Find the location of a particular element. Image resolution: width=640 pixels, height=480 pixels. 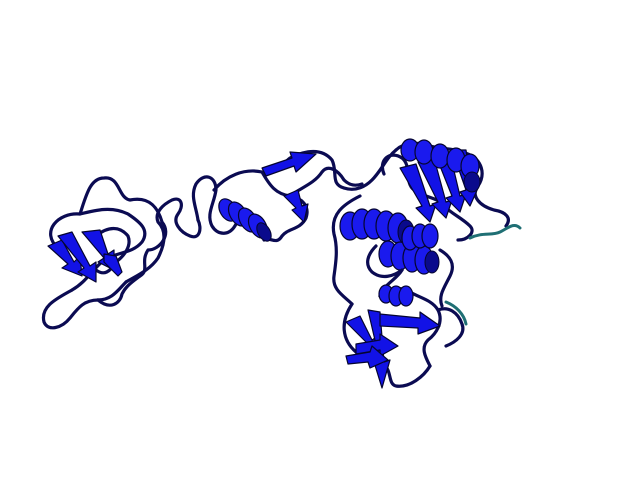

domain-center is located at coordinates (288, 196).